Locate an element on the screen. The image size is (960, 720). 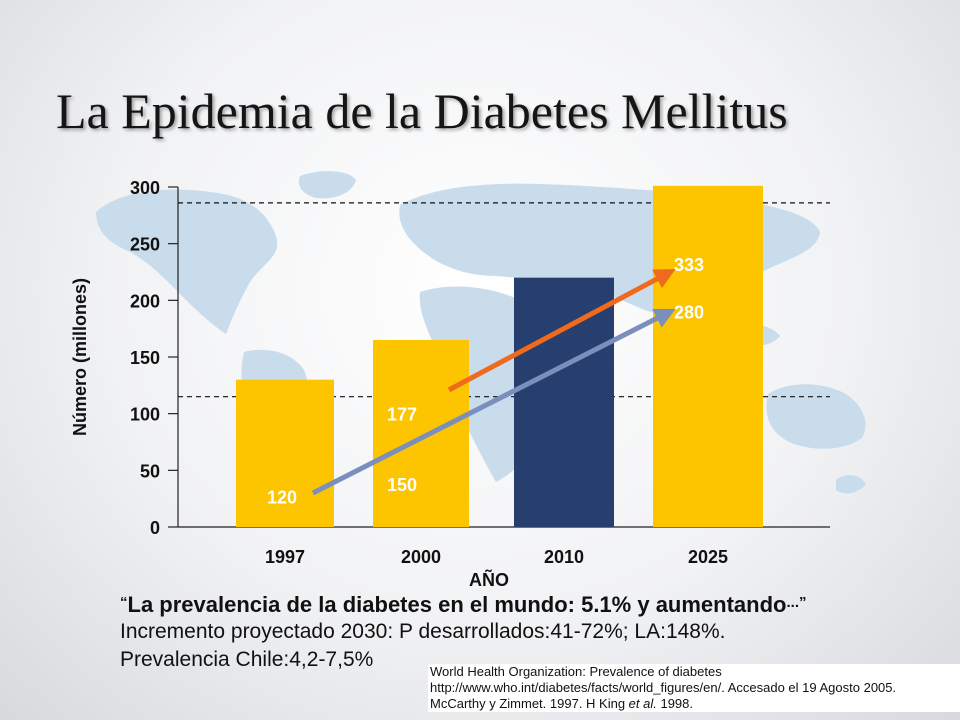
x-tick-label: 2010 is located at coordinates (564, 557).